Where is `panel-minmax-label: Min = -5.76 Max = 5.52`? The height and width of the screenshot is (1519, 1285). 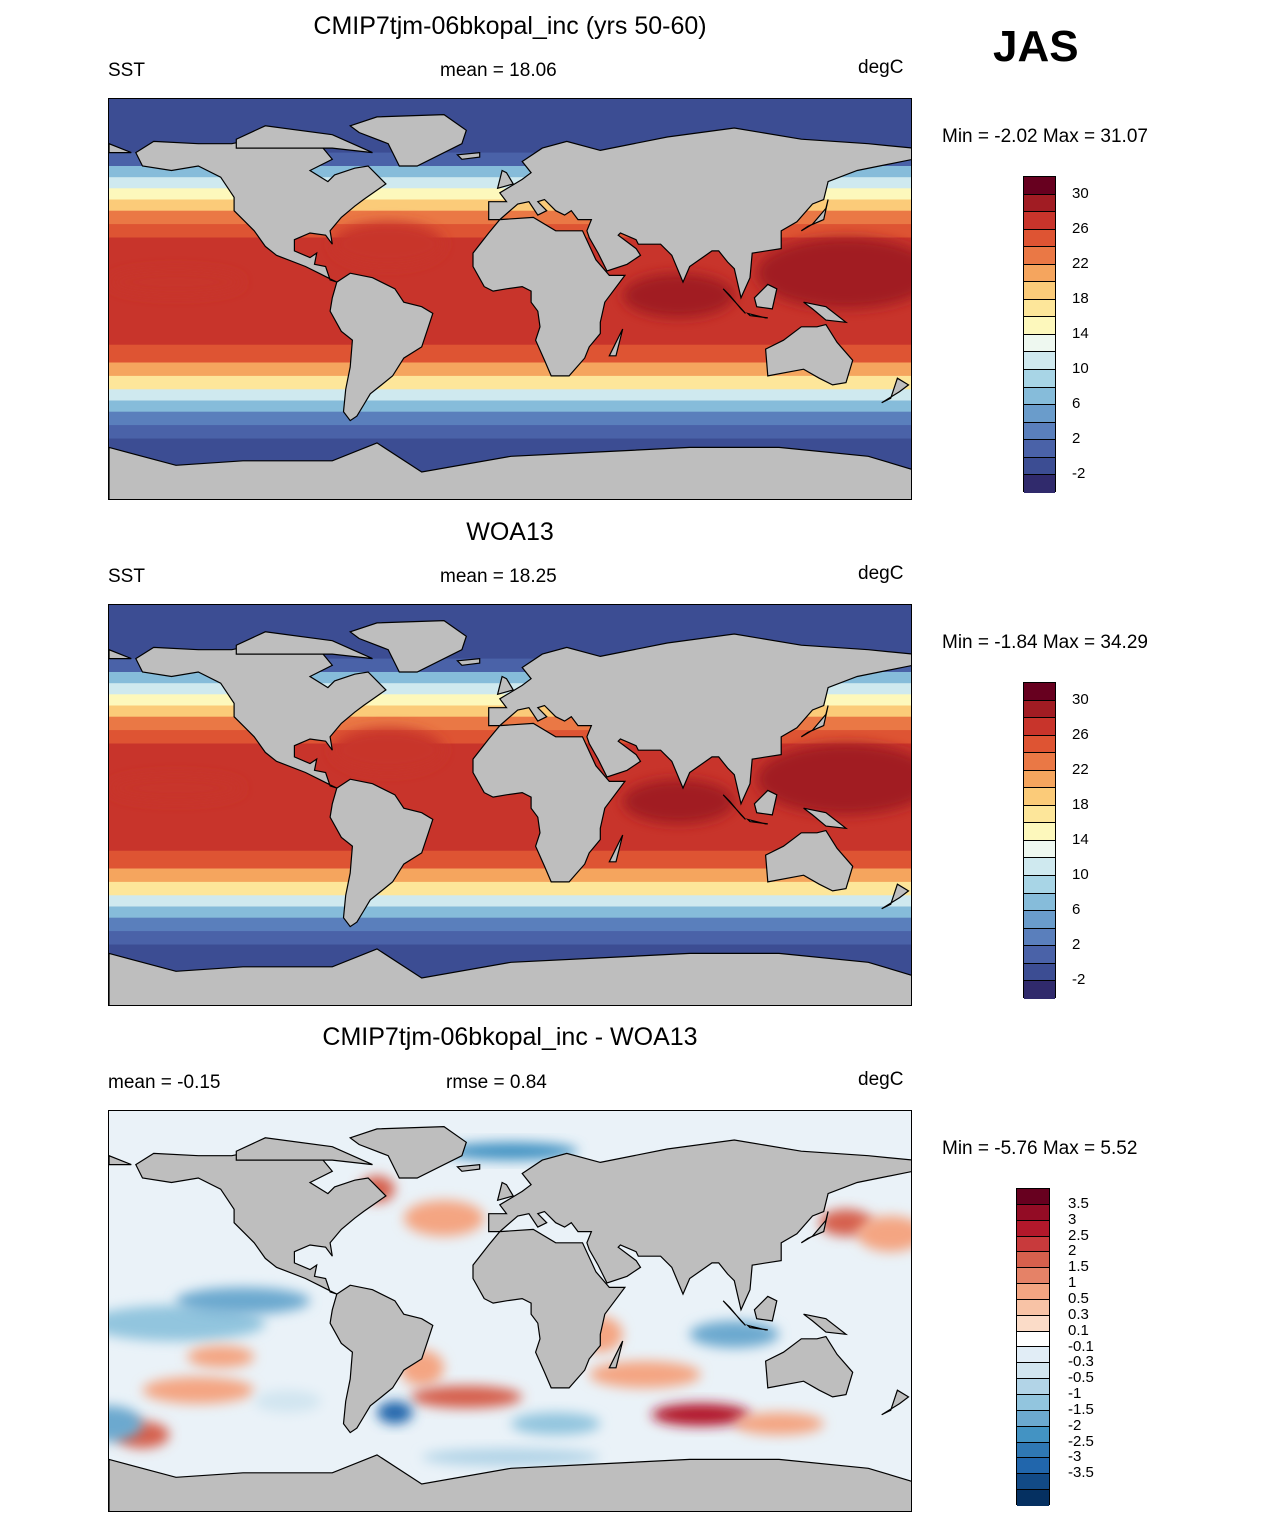 panel-minmax-label: Min = -5.76 Max = 5.52 is located at coordinates (1040, 1148).